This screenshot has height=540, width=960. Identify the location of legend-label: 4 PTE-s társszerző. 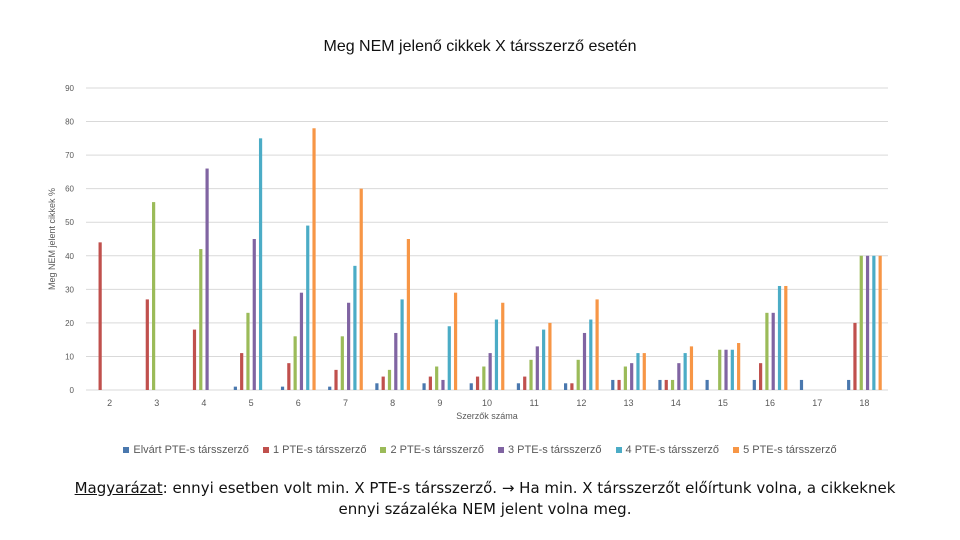
(672, 450).